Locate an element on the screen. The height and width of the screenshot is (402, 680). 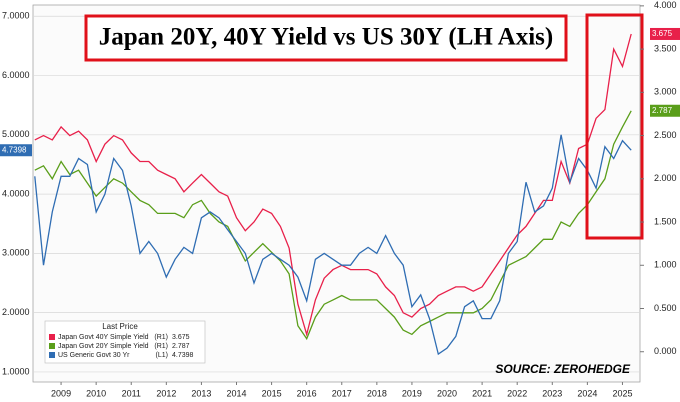
x-tick-label: 2020 is located at coordinates (447, 393).